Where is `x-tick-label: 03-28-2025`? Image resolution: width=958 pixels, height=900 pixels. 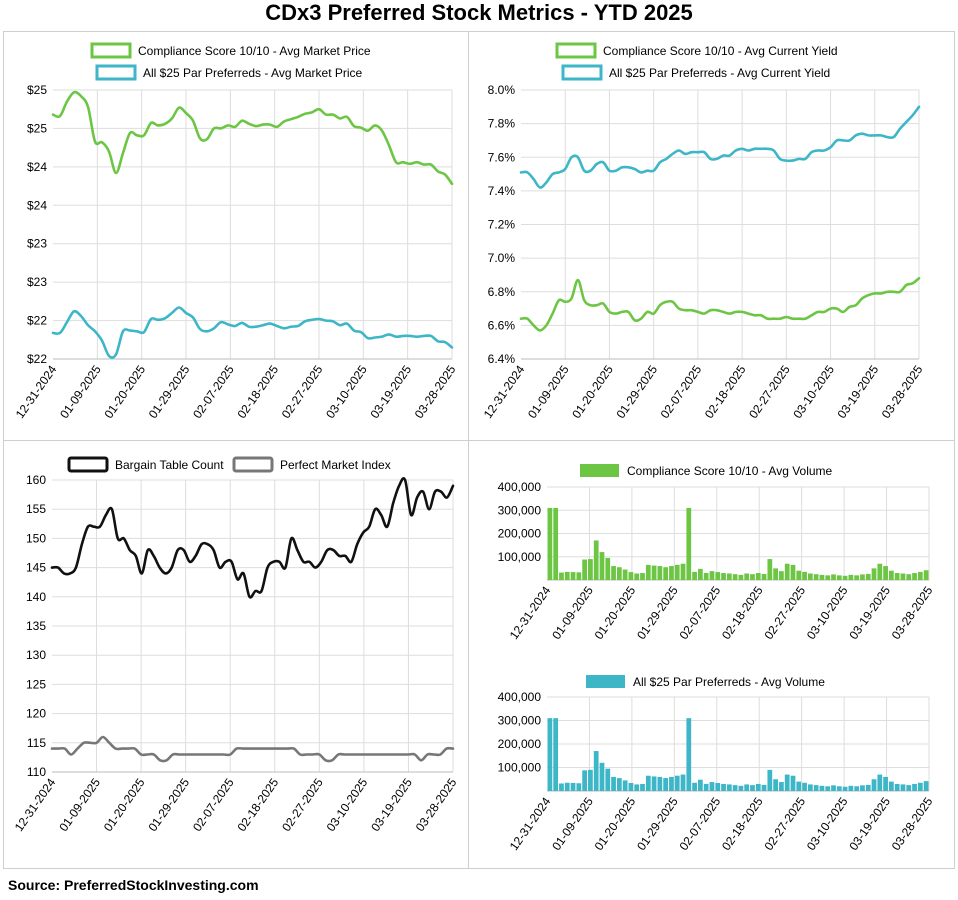 x-tick-label: 03-28-2025 is located at coordinates (435, 391).